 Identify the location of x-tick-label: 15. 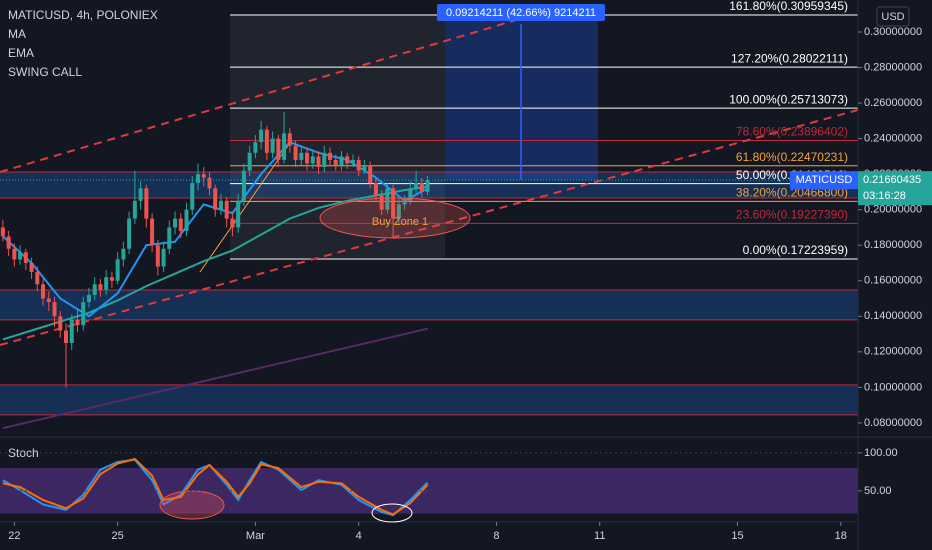
(737, 536).